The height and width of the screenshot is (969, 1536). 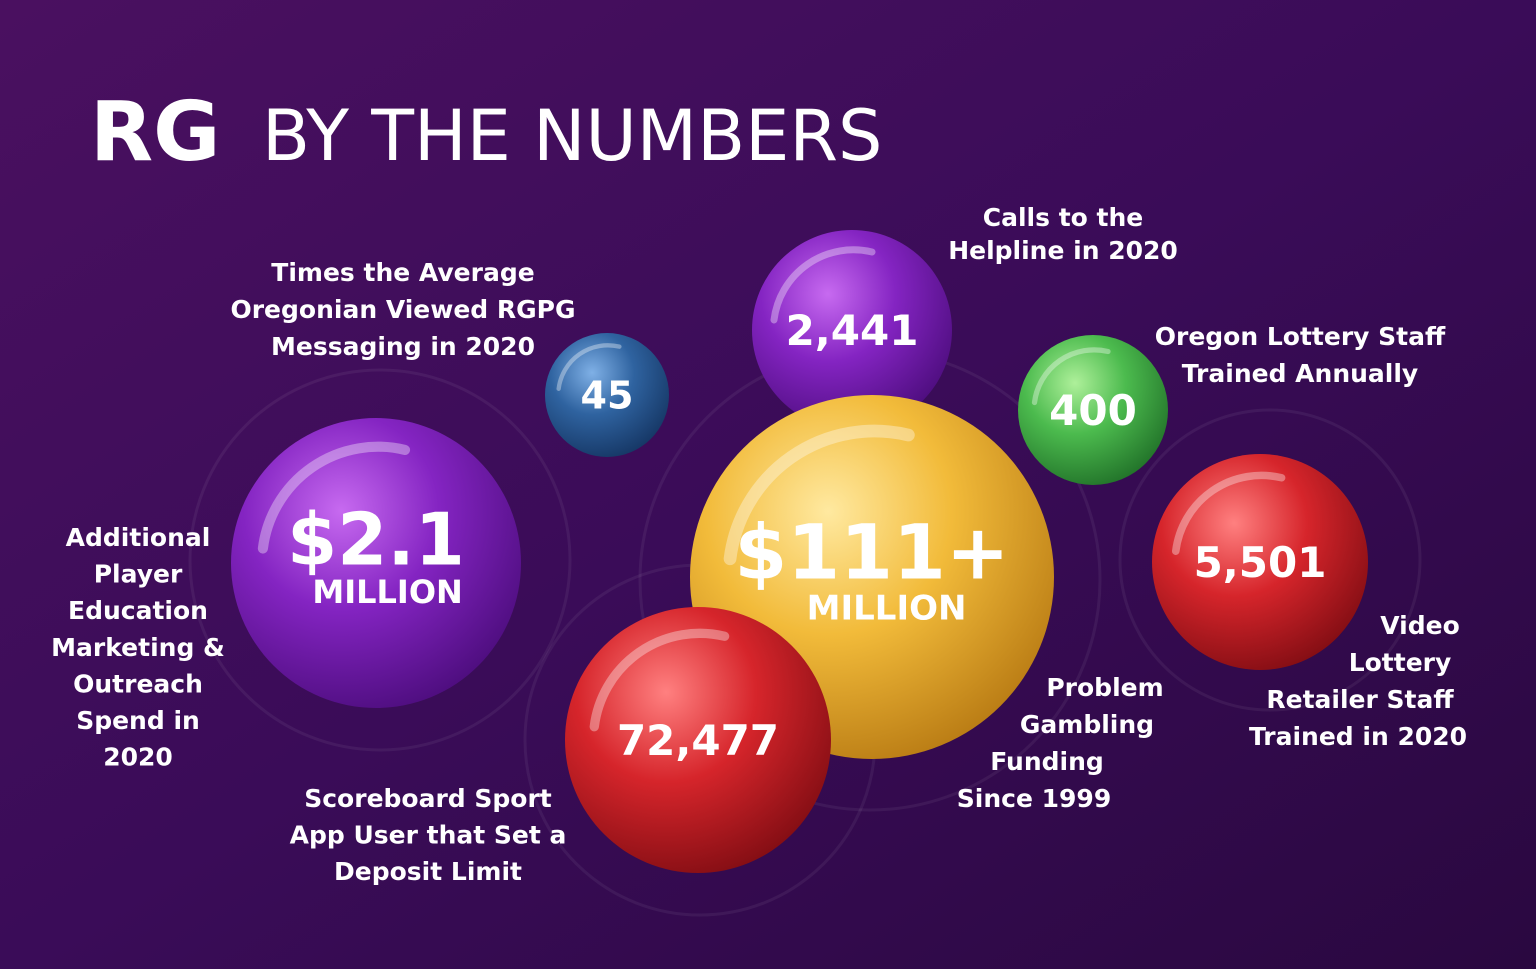 What do you see at coordinates (1104, 687) in the screenshot?
I see `bubble-label: Problem` at bounding box center [1104, 687].